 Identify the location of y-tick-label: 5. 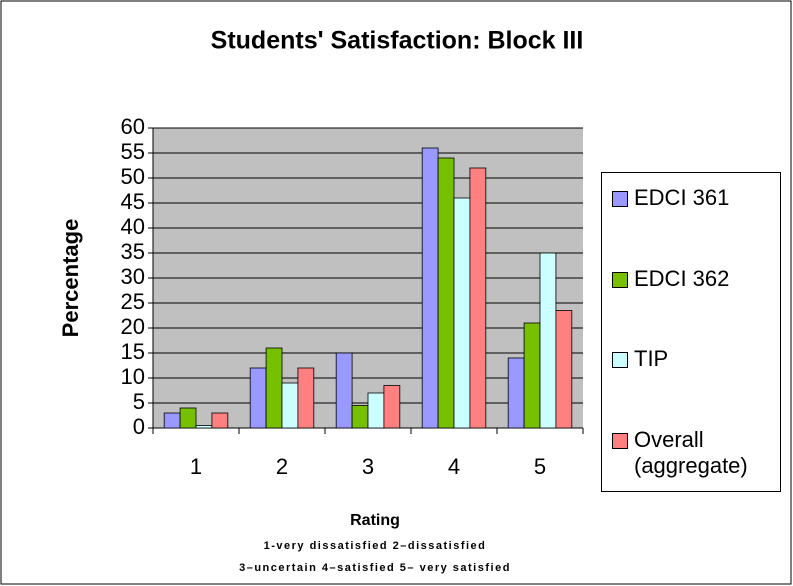
(139, 401).